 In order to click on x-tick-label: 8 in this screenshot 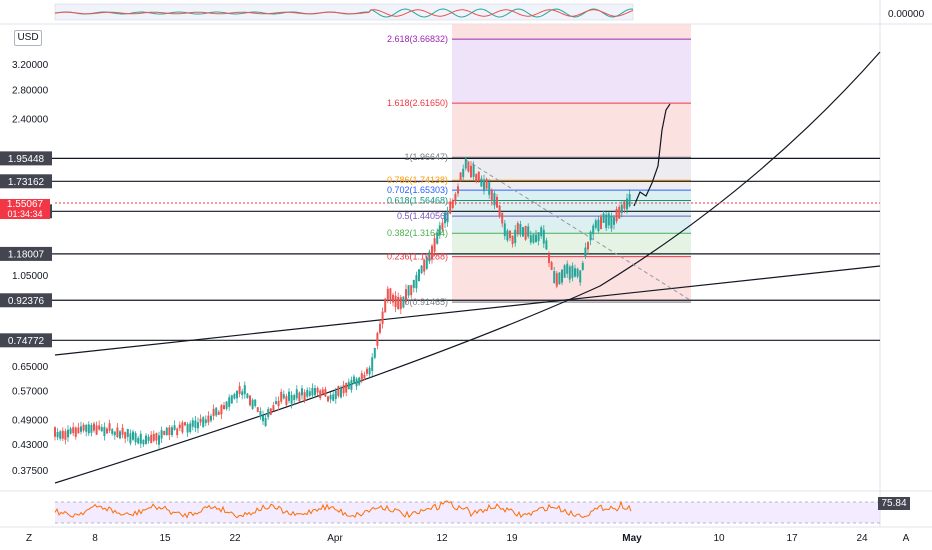, I will do `click(95, 538)`.